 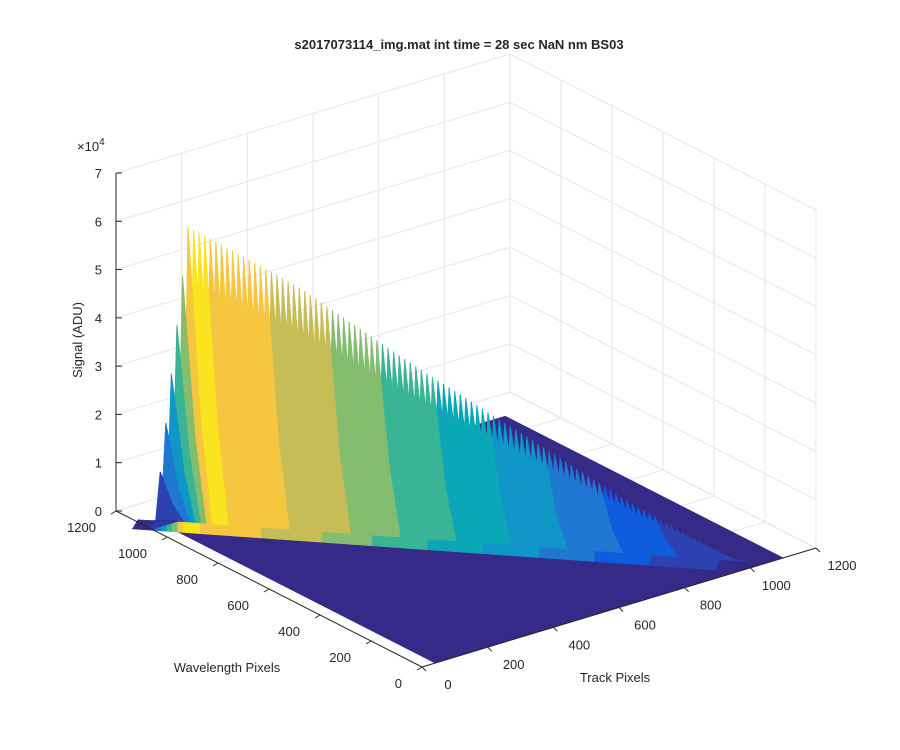 What do you see at coordinates (81, 527) in the screenshot?
I see `y-tick-label: 1200` at bounding box center [81, 527].